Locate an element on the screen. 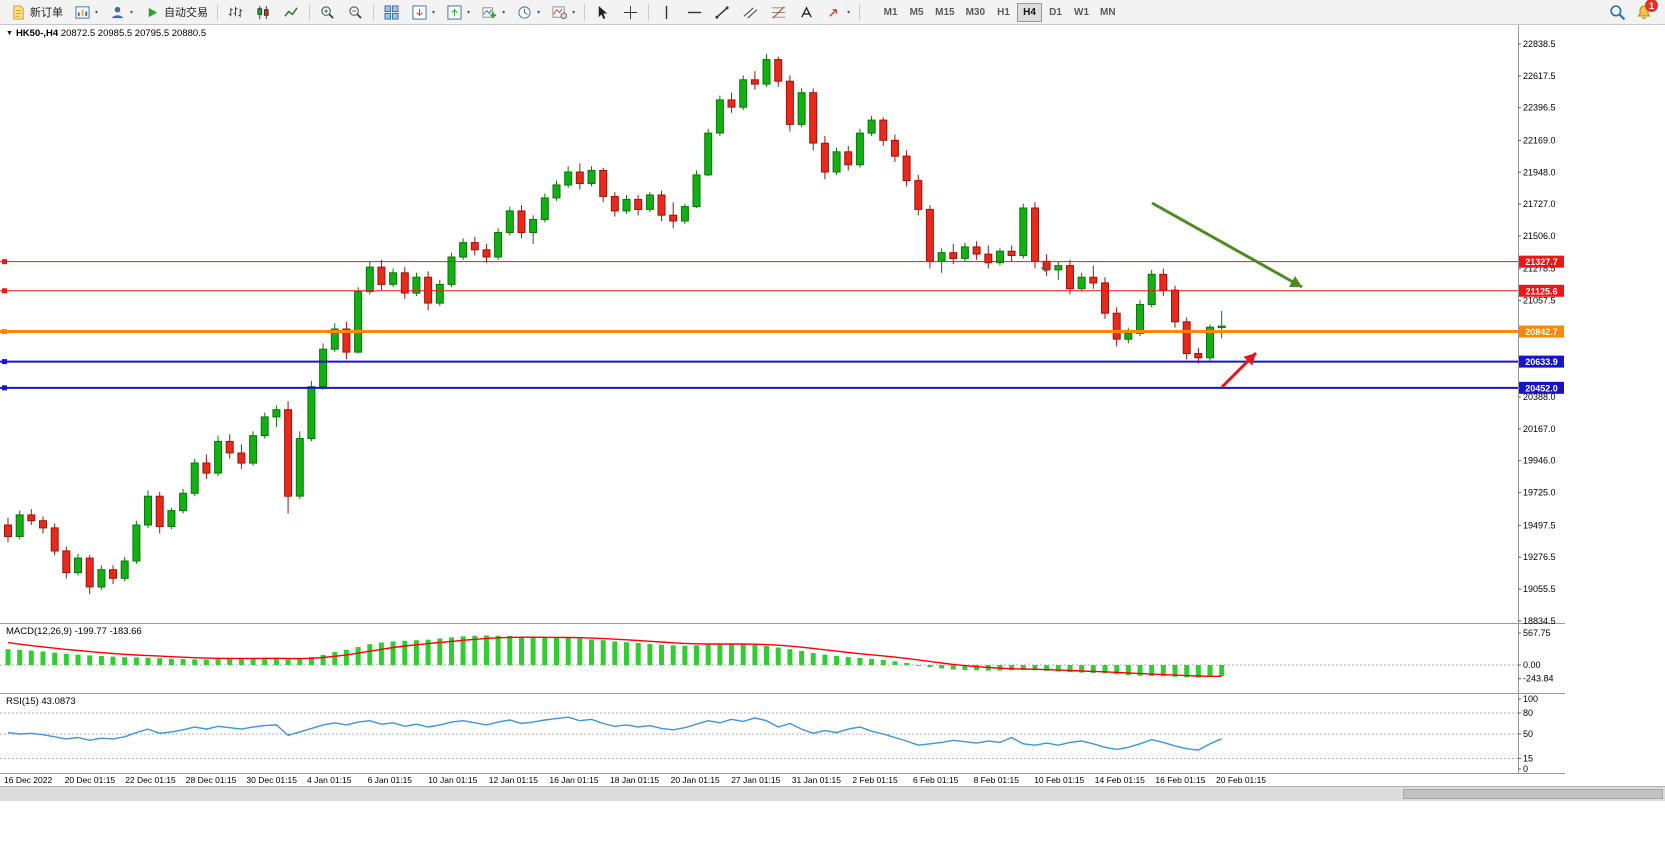 The image size is (1665, 841). bar-chart-mode-button is located at coordinates (235, 12).